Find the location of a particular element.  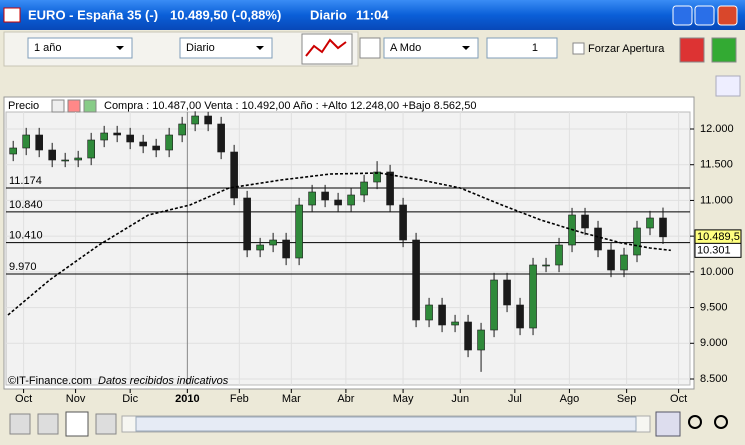

x-tick-label: Sep is located at coordinates (627, 399).